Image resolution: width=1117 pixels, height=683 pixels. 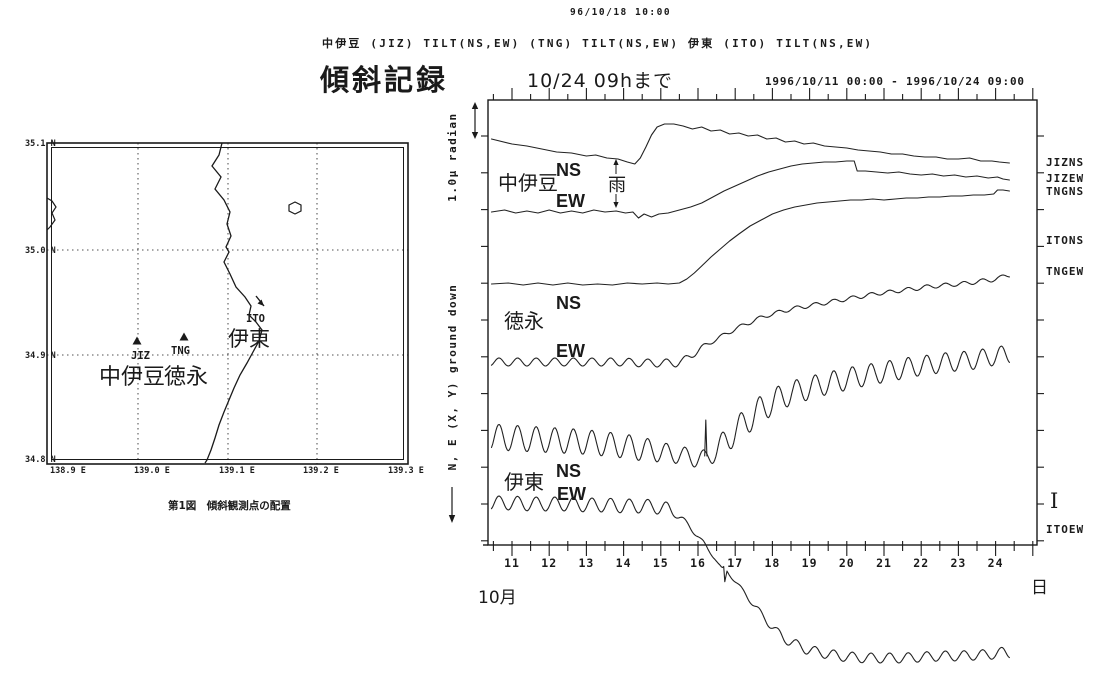 What do you see at coordinates (750, 406) in the screenshot?
I see `trace-itons` at bounding box center [750, 406].